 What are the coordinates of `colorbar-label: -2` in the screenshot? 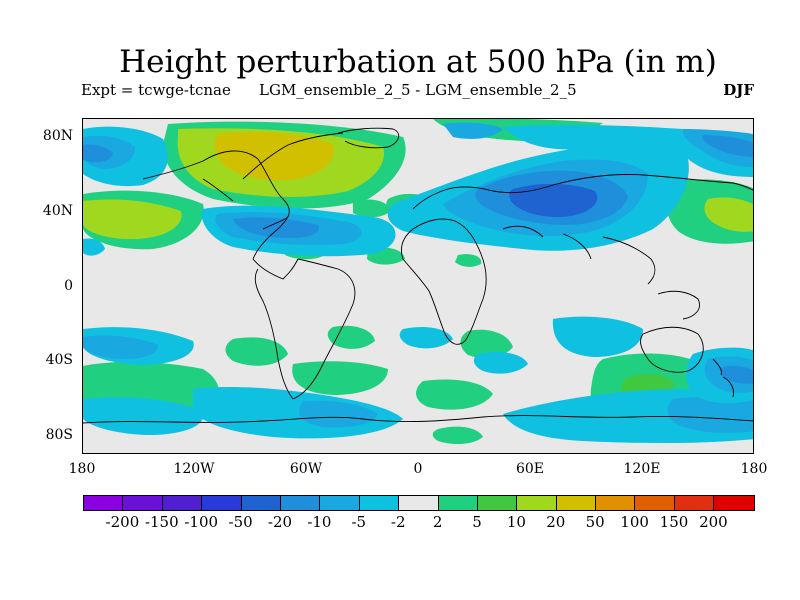 It's located at (398, 522).